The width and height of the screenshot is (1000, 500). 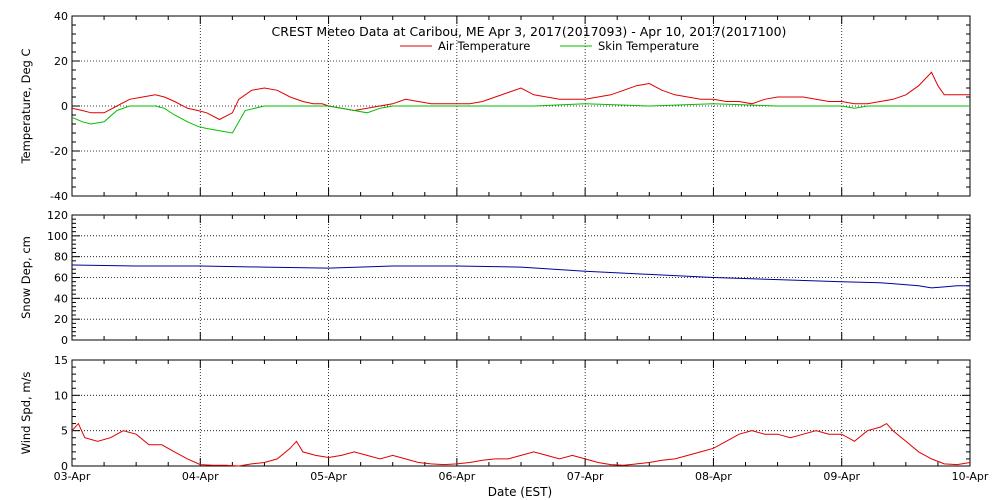 What do you see at coordinates (57, 215) in the screenshot?
I see `y-tick-label: 120` at bounding box center [57, 215].